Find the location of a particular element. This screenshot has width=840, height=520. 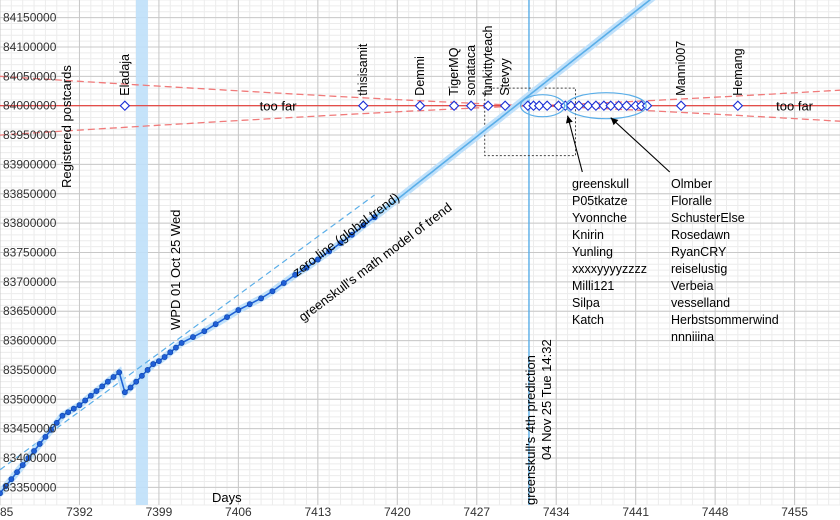

y-tick-label: 83750000 is located at coordinates (30, 253).